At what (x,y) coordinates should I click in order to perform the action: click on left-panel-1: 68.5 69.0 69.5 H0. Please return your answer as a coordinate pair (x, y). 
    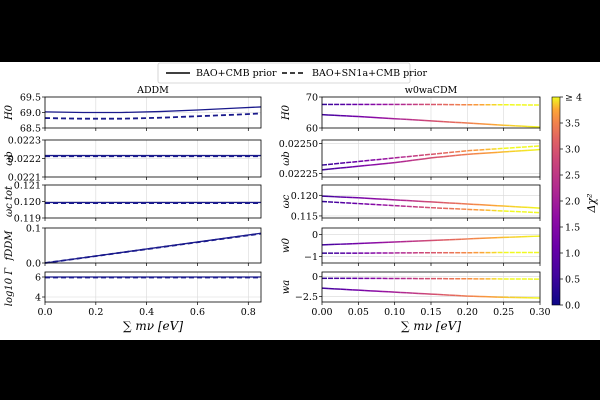
    Looking at the image, I should click on (133, 114).